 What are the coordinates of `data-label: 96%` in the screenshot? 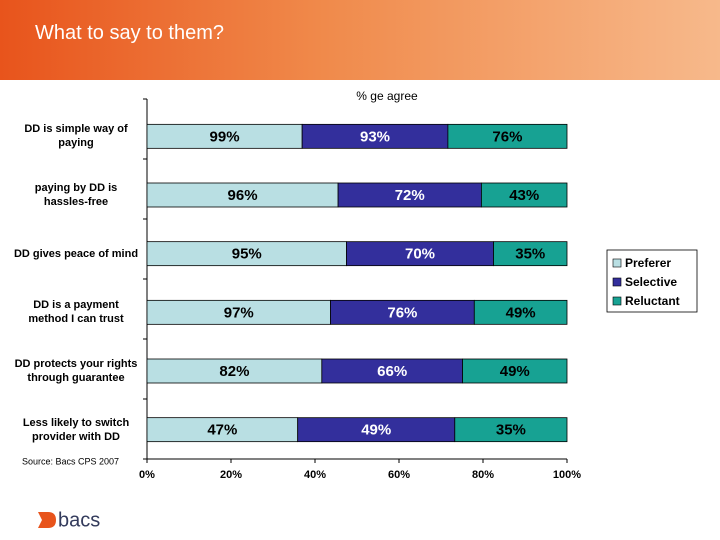 It's located at (243, 195).